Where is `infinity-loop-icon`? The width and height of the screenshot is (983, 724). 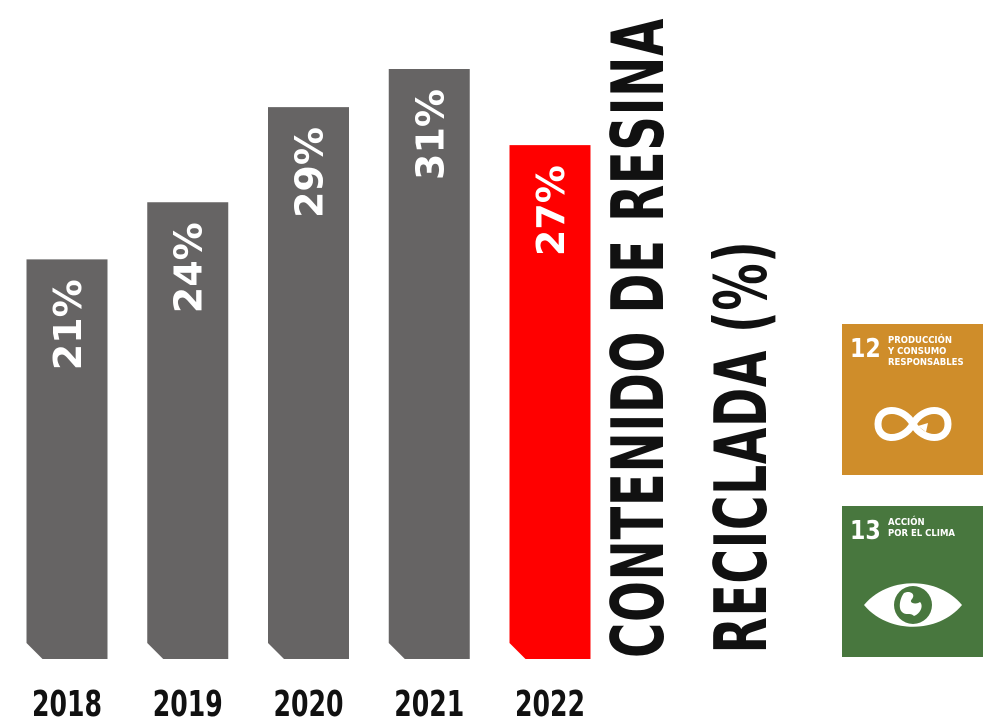 infinity-loop-icon is located at coordinates (913, 424).